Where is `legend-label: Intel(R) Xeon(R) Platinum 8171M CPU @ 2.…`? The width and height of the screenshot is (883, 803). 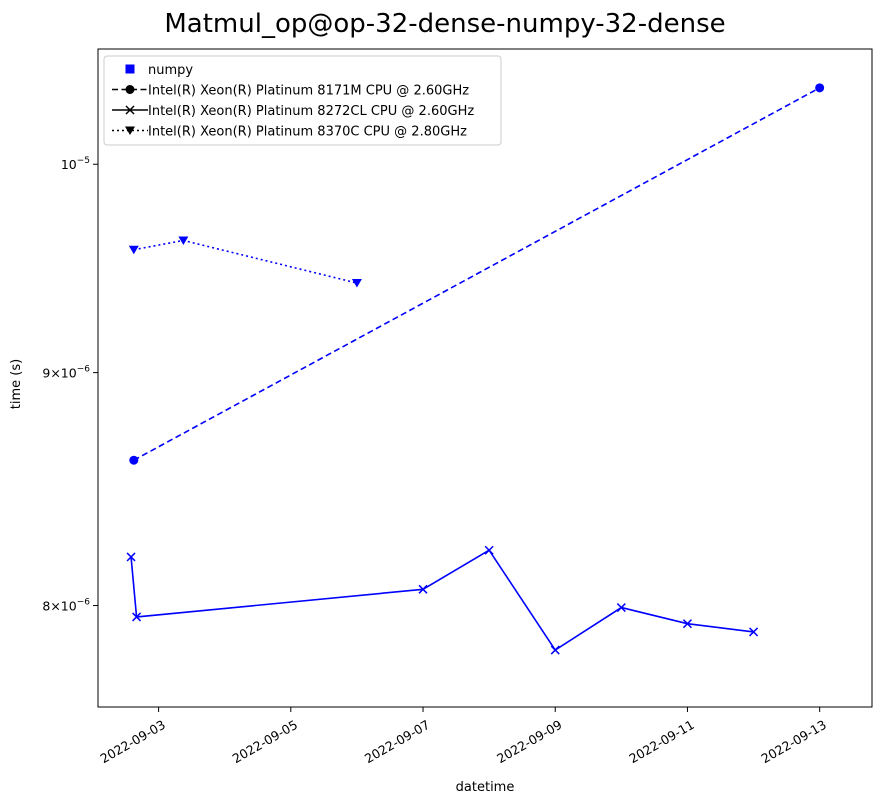
legend-label: Intel(R) Xeon(R) Platinum 8171M CPU @ 2.… is located at coordinates (308, 91).